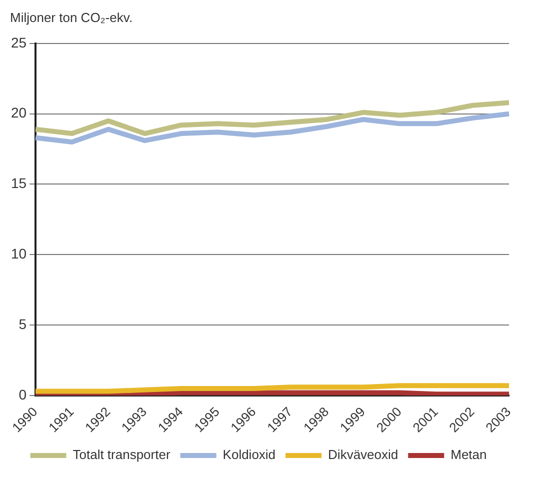 This screenshot has height=478, width=537. What do you see at coordinates (22, 324) in the screenshot?
I see `y-tick-label: 5` at bounding box center [22, 324].